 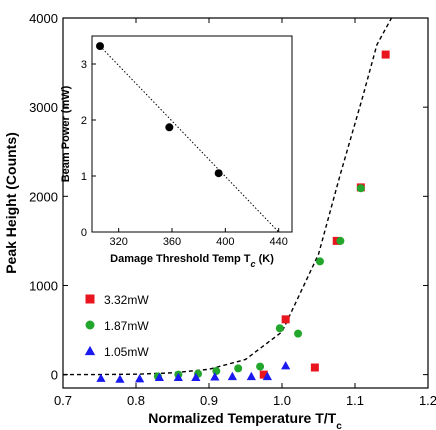 I want to click on main-y-axis-label: Peak Height (Counts), so click(x=11, y=203).